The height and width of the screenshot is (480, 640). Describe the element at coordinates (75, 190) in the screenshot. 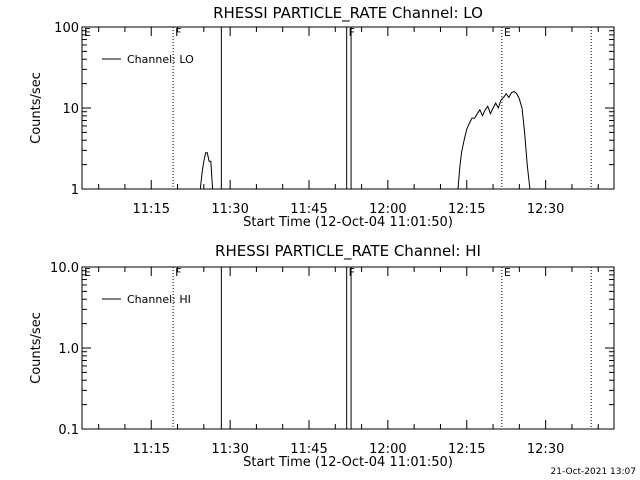

I see `y-tick-label: 1` at that location.